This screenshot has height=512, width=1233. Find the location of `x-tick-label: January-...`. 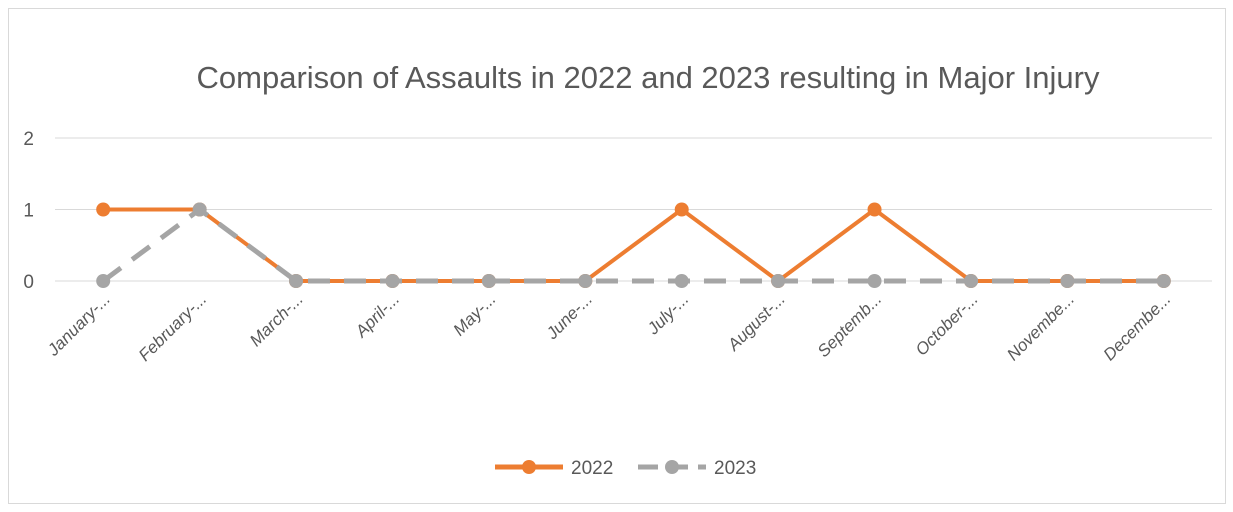

x-tick-label: January-... is located at coordinates (78, 324).